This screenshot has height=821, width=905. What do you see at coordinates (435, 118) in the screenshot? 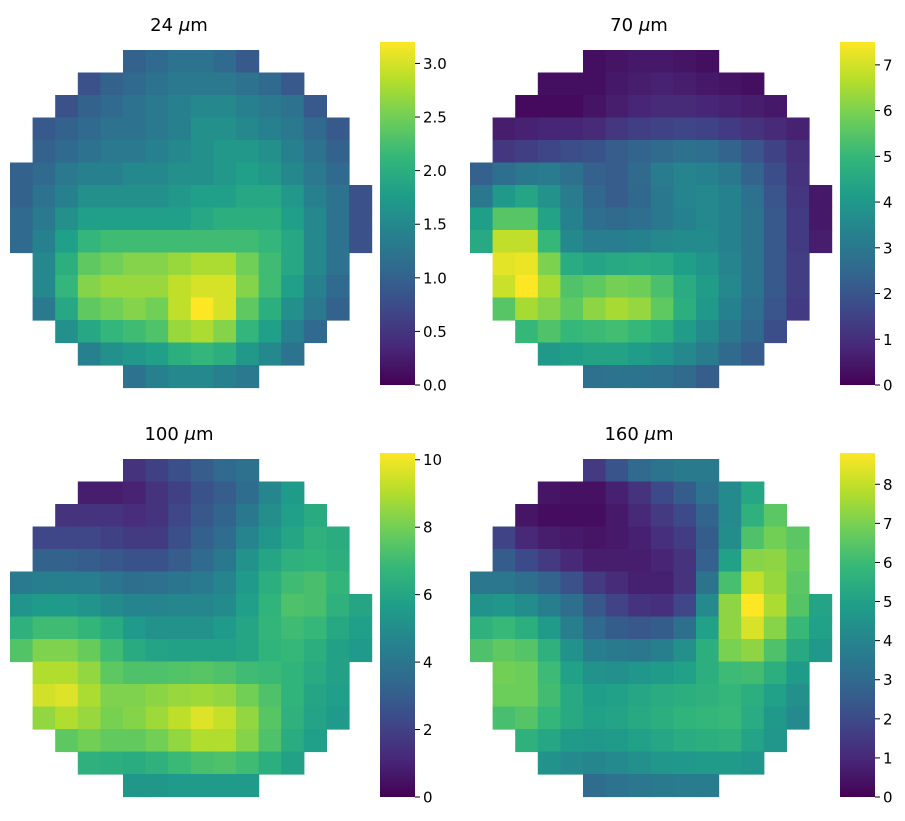
I see `colorbar-tick-label: 2.5` at bounding box center [435, 118].